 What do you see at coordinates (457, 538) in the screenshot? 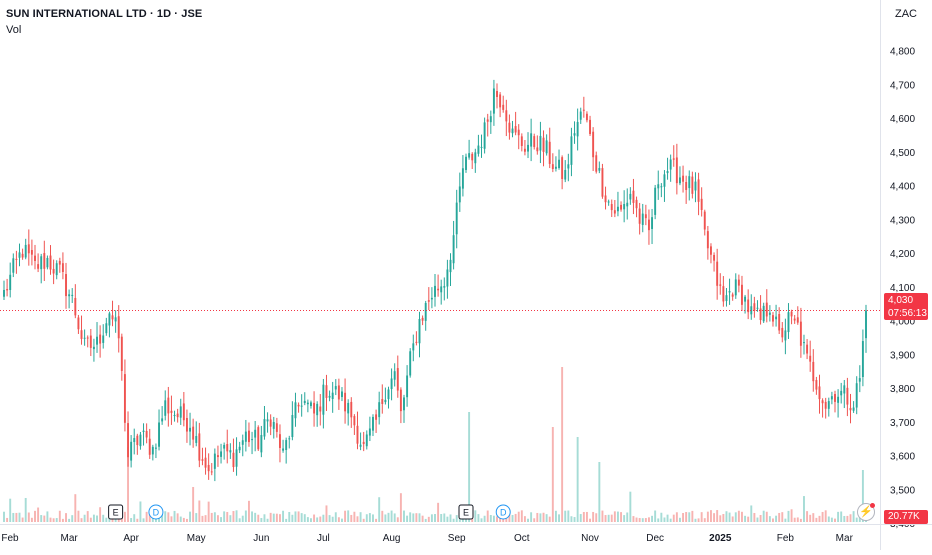
I see `x-tick-label: Sep` at bounding box center [457, 538].